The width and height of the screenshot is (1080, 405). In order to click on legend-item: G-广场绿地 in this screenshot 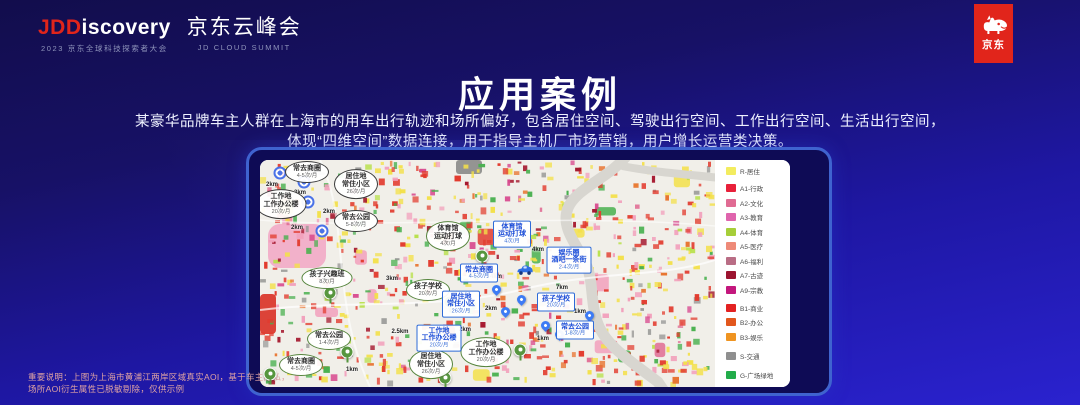, I will do `click(758, 375)`.